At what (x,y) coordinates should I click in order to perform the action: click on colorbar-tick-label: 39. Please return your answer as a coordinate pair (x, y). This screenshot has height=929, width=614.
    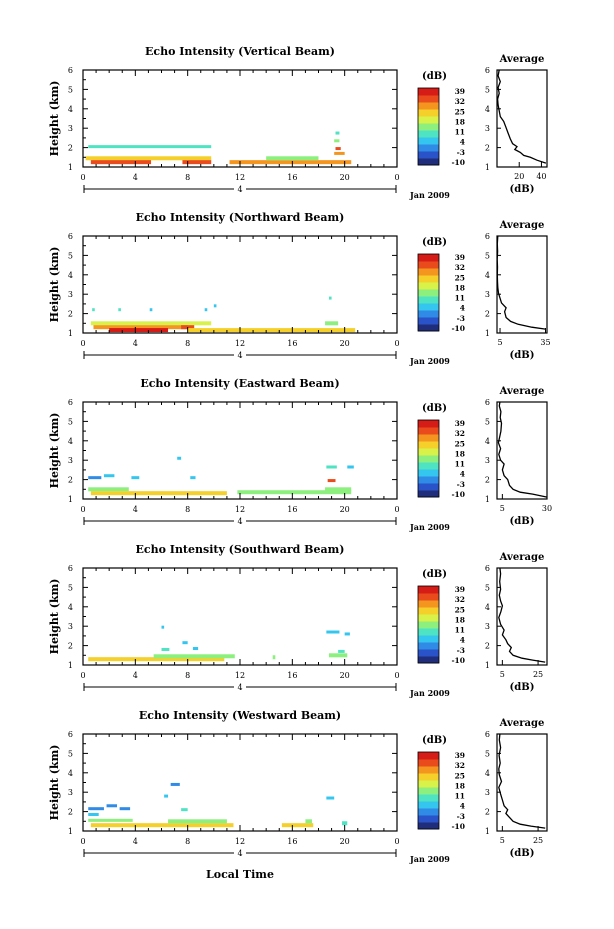
    Looking at the image, I should click on (460, 755).